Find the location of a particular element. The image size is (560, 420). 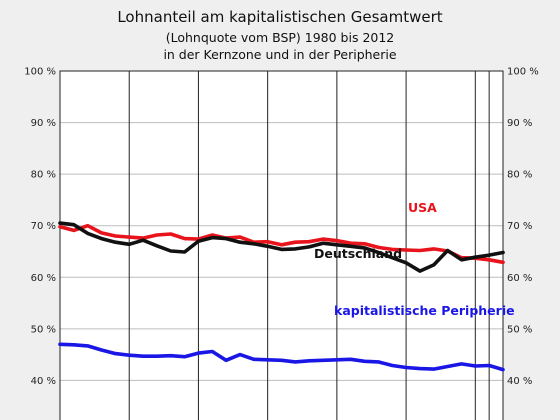

series-line-usa is located at coordinates (281, 244).